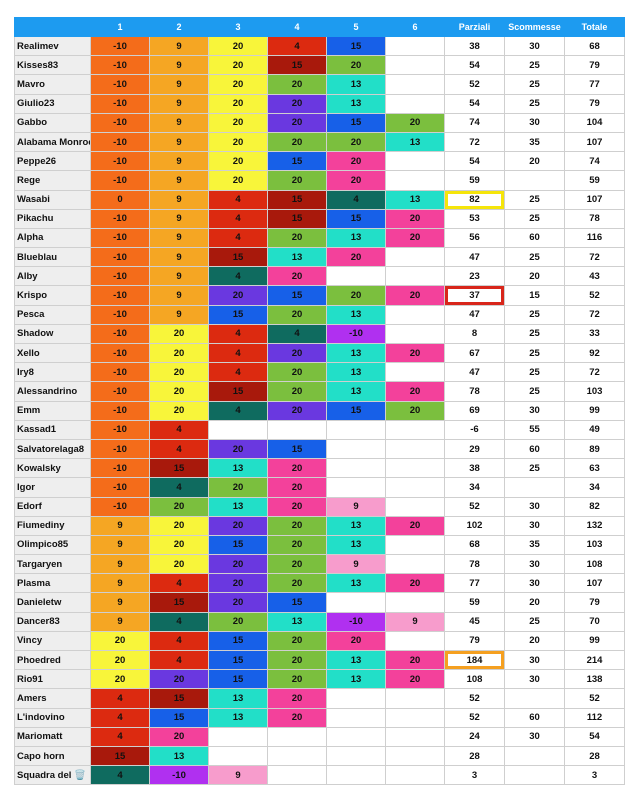 Image resolution: width=638 pixels, height=800 pixels. I want to click on row: Kowalsky -10 15 13 20 38 25 63, so click(319, 468).